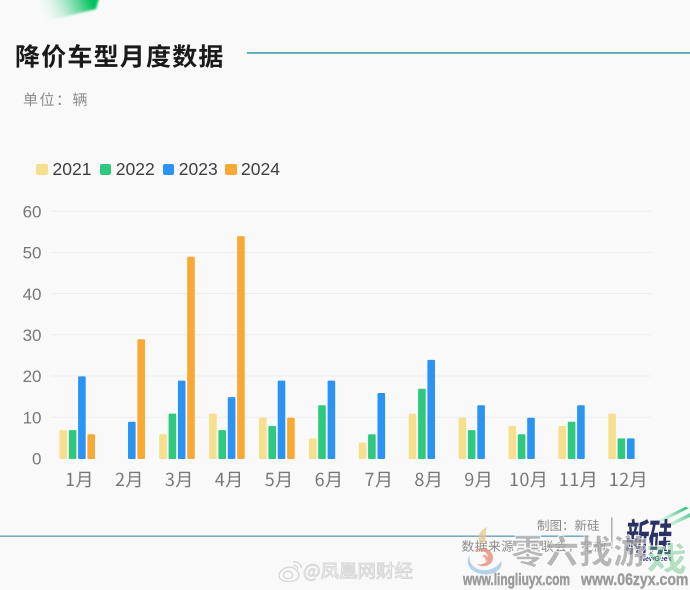 The width and height of the screenshot is (690, 590). What do you see at coordinates (32, 212) in the screenshot?
I see `svg-text: 60` at bounding box center [32, 212].